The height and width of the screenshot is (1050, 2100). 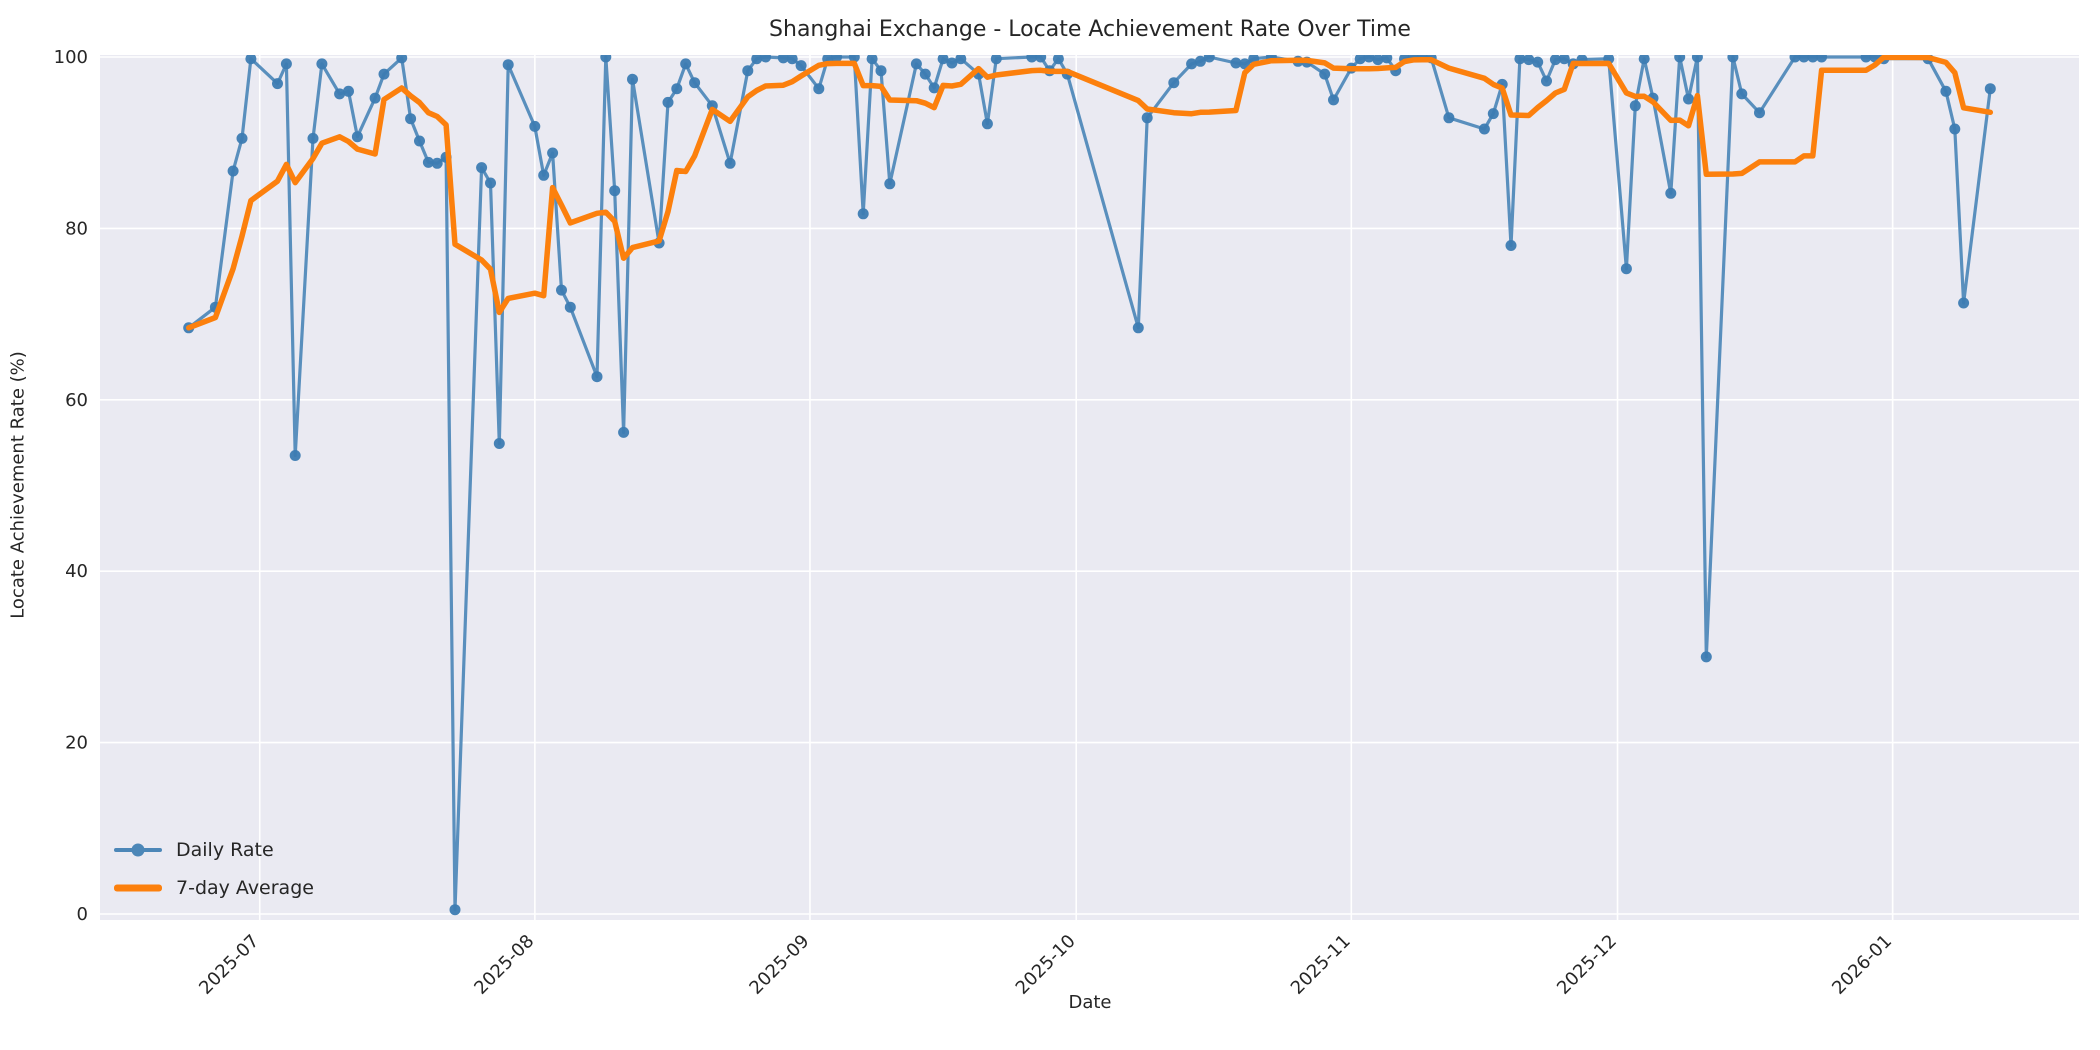 I want to click on x-tick-label: 2025-12, so click(x=1587, y=965).